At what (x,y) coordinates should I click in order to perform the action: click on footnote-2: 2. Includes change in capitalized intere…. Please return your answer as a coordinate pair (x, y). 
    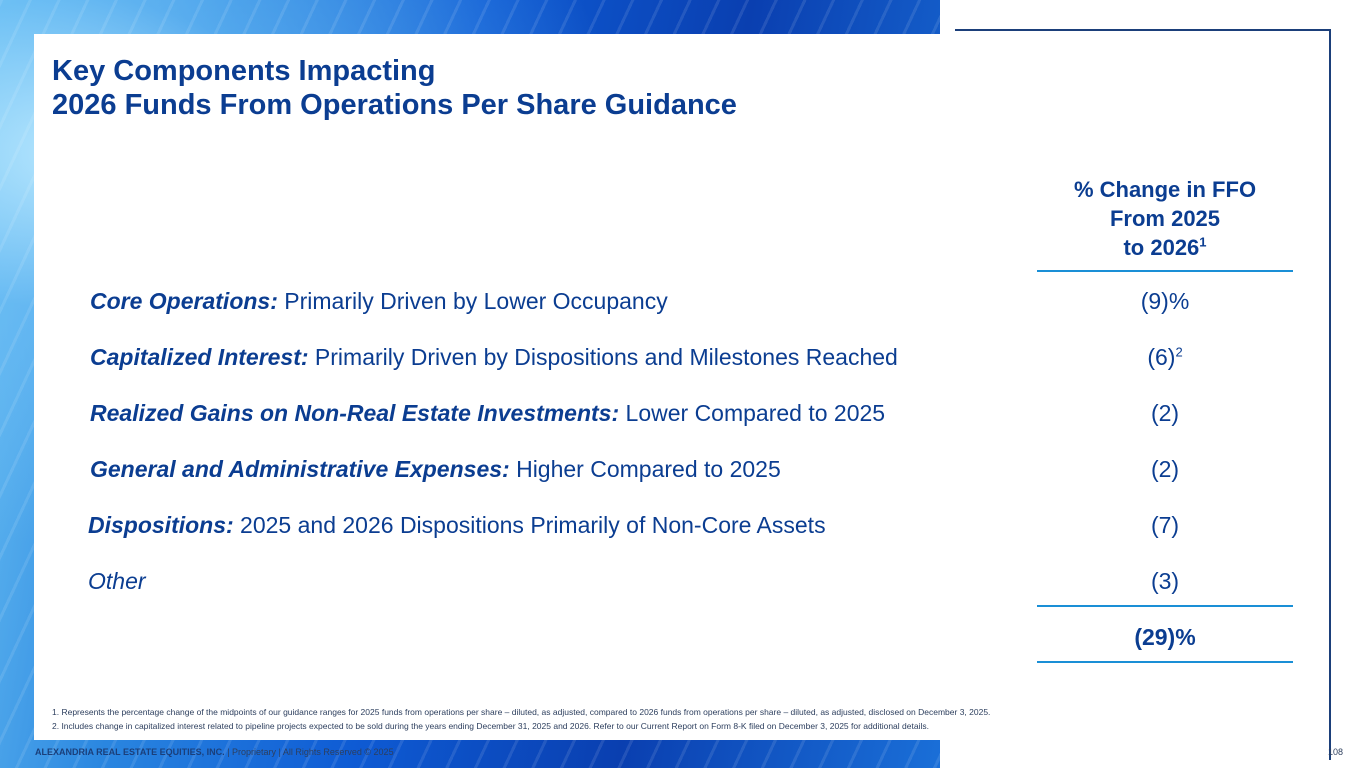
    Looking at the image, I should click on (490, 726).